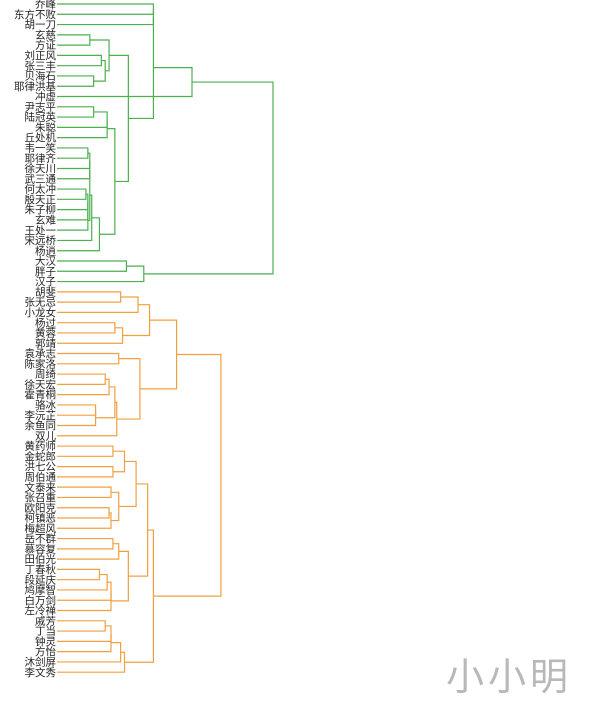 Image resolution: width=604 pixels, height=714 pixels. I want to click on leaf-label: 玄难, so click(45, 219).